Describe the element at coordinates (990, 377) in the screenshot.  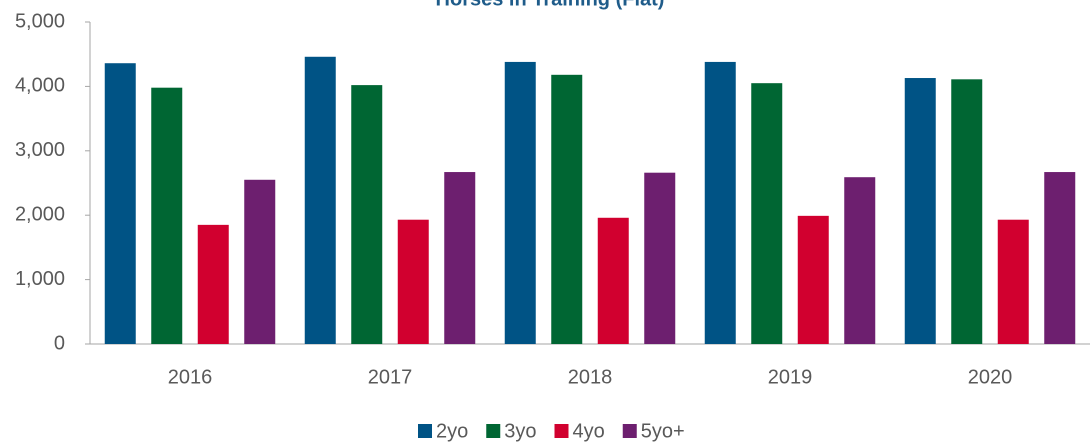
I see `x-tick-label: 2020` at that location.